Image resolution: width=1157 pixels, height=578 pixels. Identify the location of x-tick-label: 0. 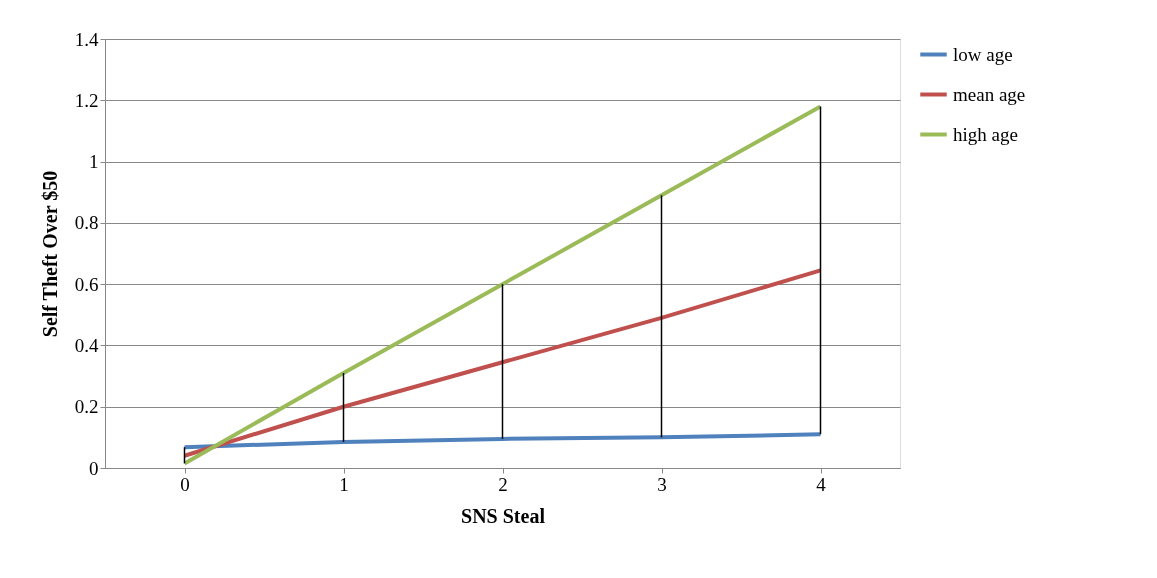
(185, 484).